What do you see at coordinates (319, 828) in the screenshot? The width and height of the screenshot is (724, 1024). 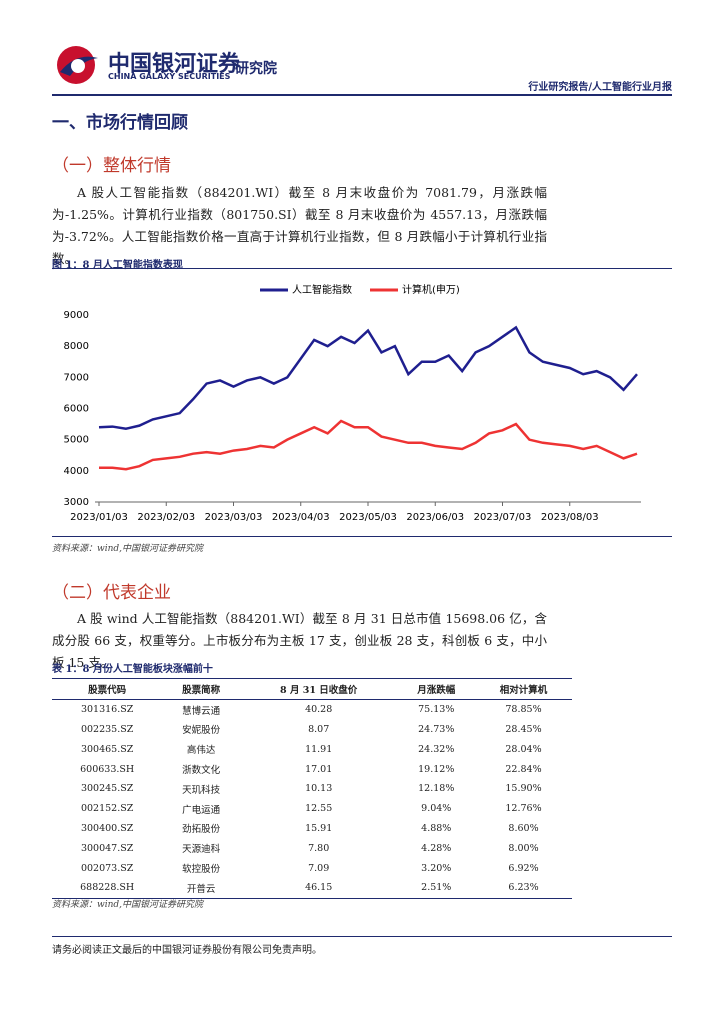 I see `cell: 15.91` at bounding box center [319, 828].